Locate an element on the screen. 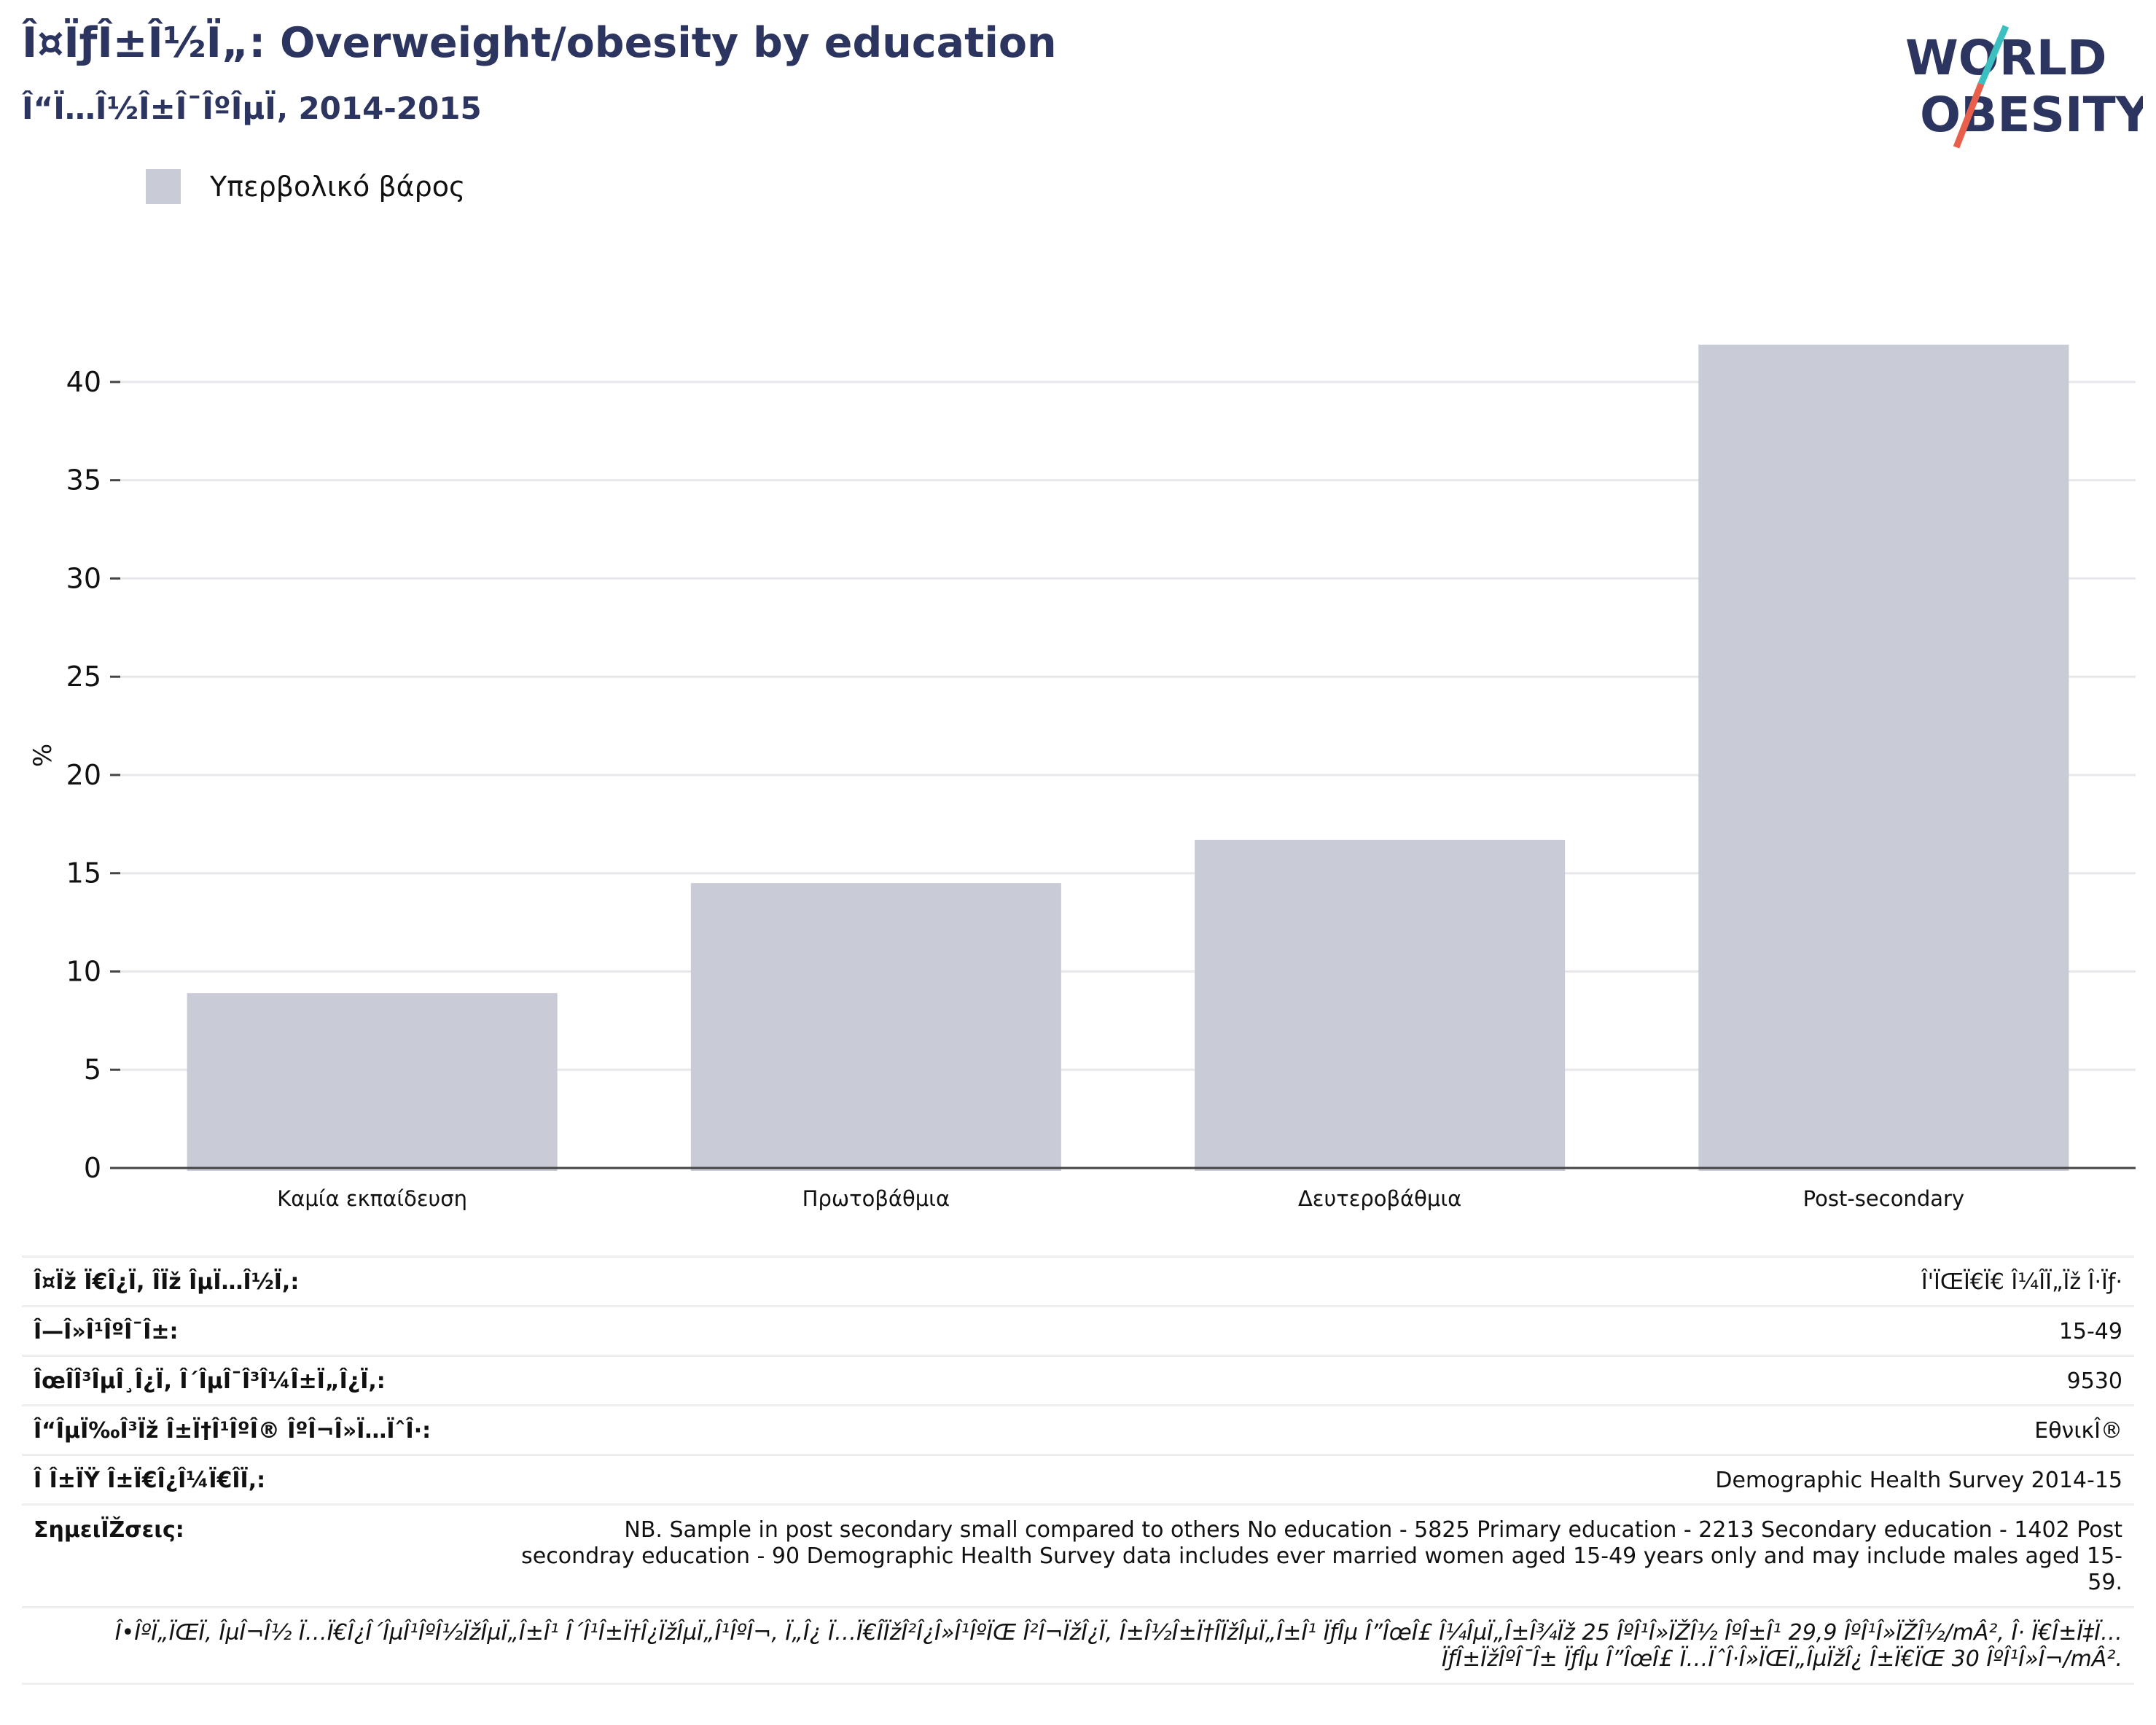 This screenshot has height=1725, width=2156. logo-slash-red is located at coordinates (1969, 116).